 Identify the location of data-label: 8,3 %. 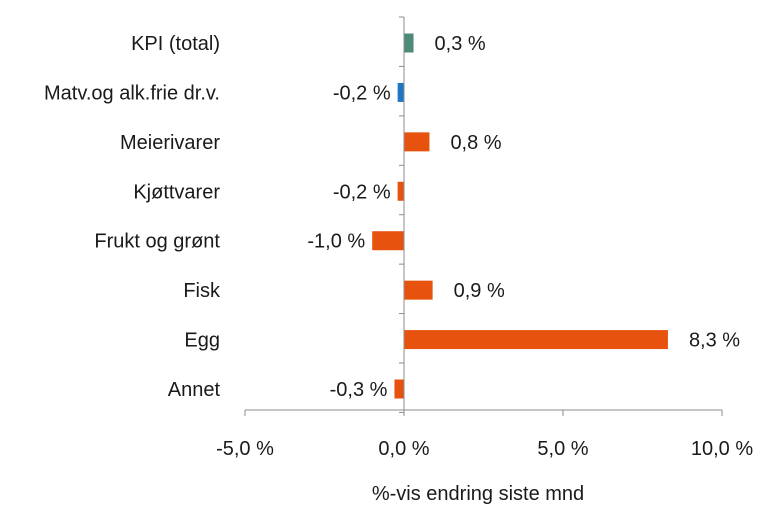
(714, 341).